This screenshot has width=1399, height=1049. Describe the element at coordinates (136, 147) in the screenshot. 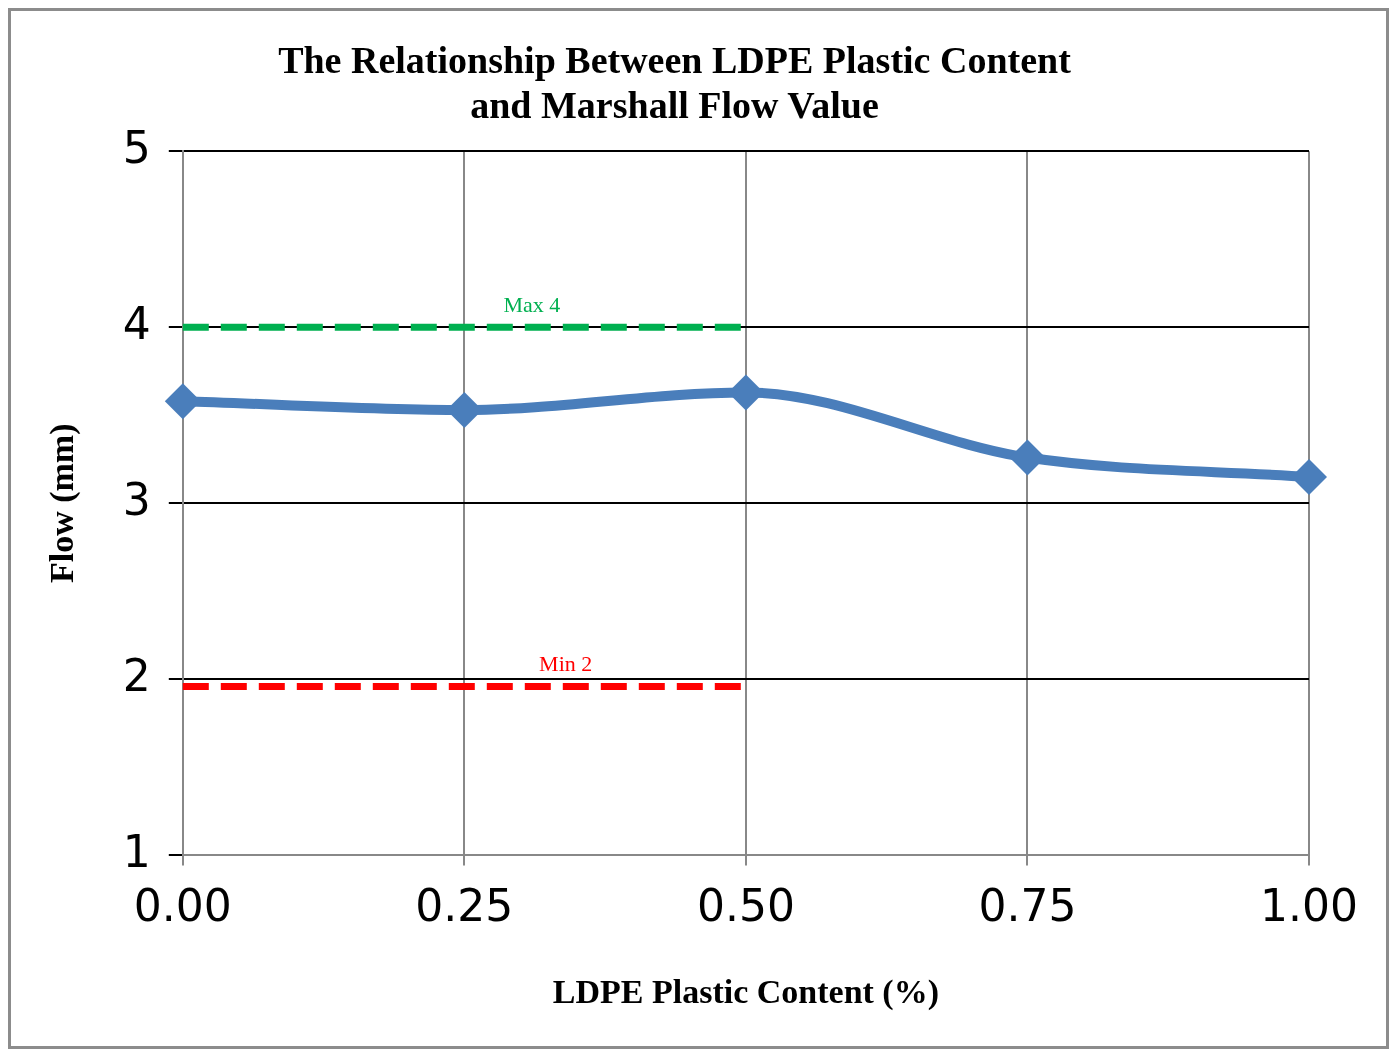

I see `y-tick-label: 5` at that location.